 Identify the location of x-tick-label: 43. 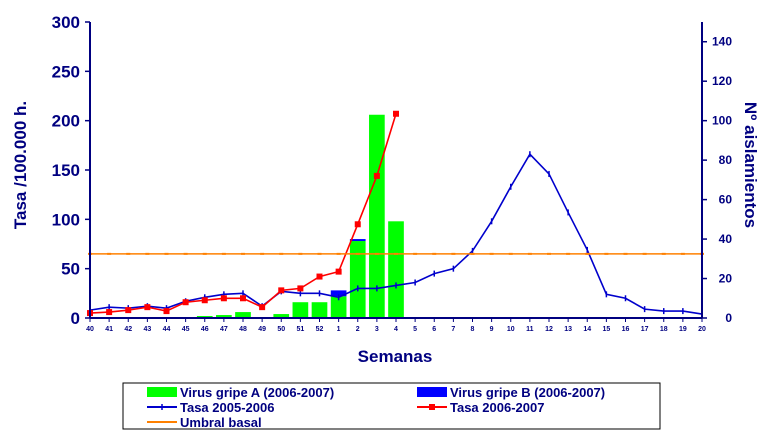
(147, 329).